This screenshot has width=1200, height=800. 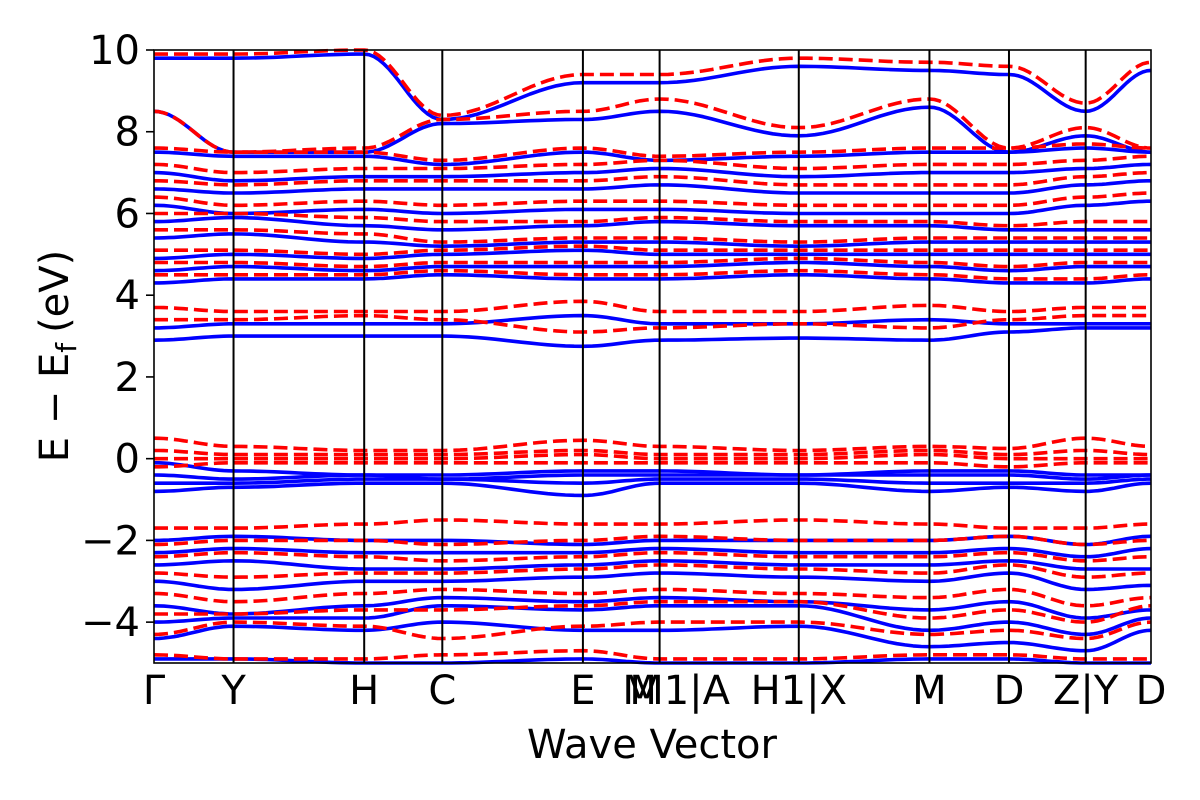 What do you see at coordinates (582, 691) in the screenshot?
I see `x-tick-label-4: E` at bounding box center [582, 691].